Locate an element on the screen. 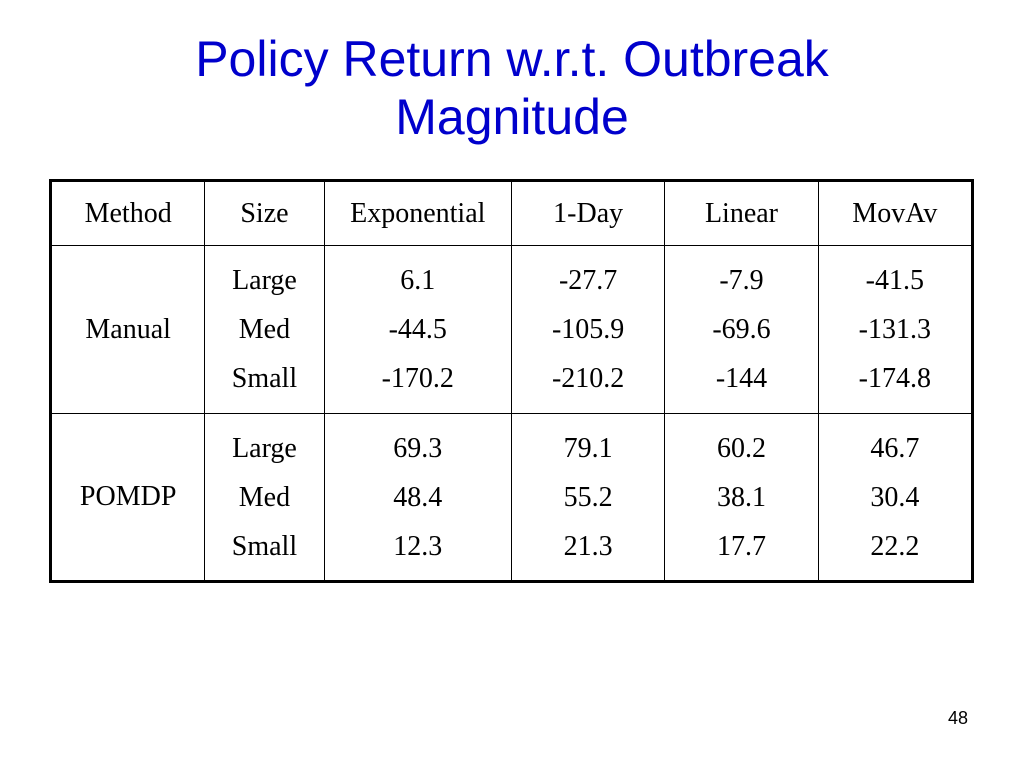 The width and height of the screenshot is (1024, 768). value-cell: -131.3 is located at coordinates (894, 329).